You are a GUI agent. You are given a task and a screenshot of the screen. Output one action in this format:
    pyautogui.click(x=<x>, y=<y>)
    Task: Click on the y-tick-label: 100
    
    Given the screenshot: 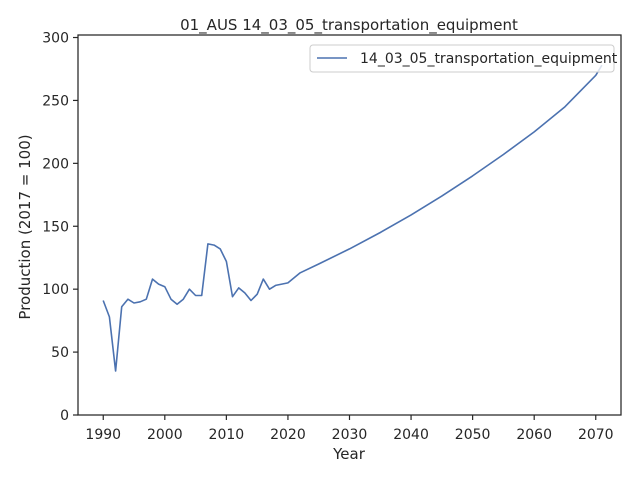 What is the action you would take?
    pyautogui.click(x=55, y=290)
    